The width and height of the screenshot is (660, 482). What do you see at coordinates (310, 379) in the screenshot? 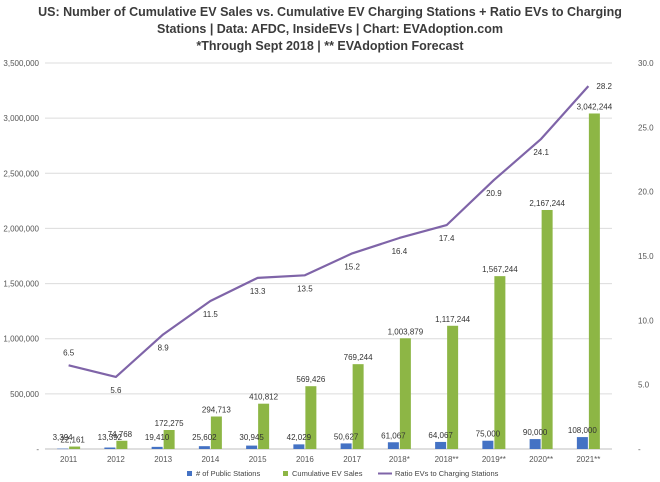
I see `data-label-cumulative-ev-sales: 569,426` at bounding box center [310, 379].